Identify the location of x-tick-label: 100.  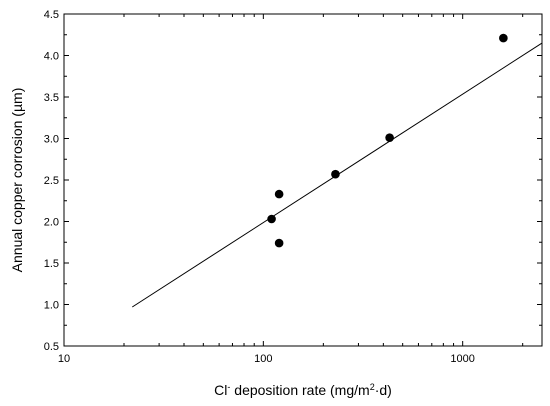
(263, 359).